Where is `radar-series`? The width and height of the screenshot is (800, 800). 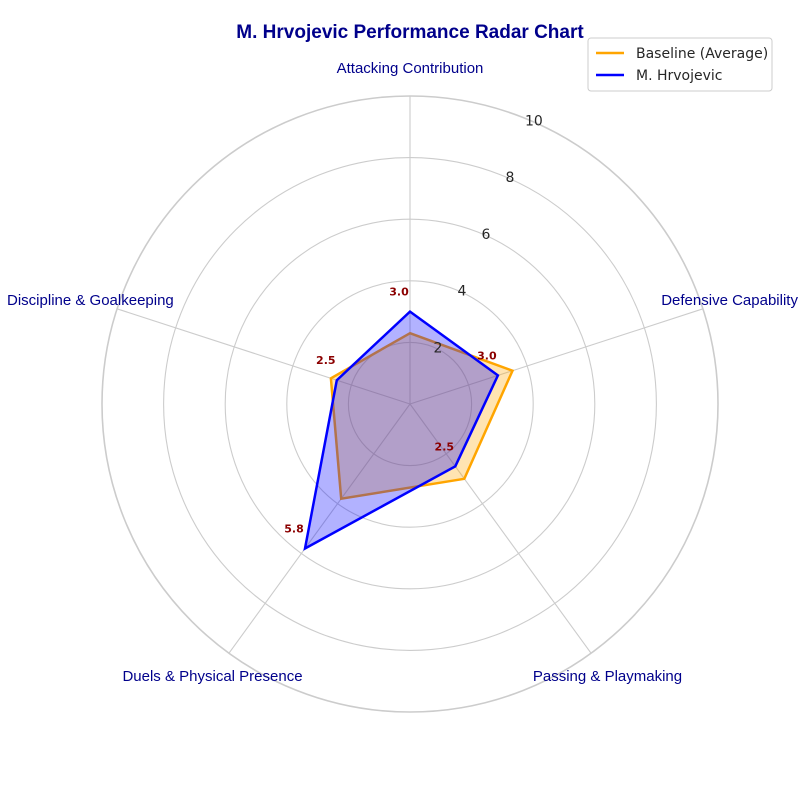 radar-series is located at coordinates (409, 430).